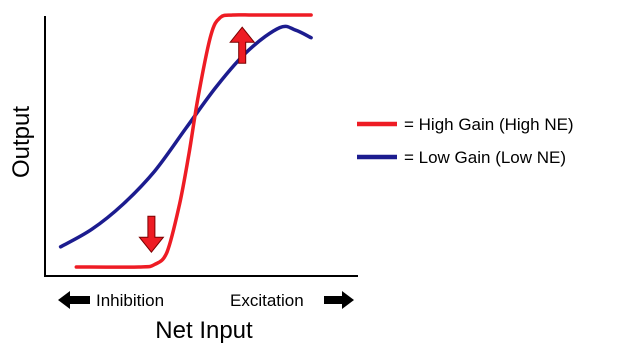 The width and height of the screenshot is (618, 343). I want to click on annotation-arrow-up, so click(242, 45).